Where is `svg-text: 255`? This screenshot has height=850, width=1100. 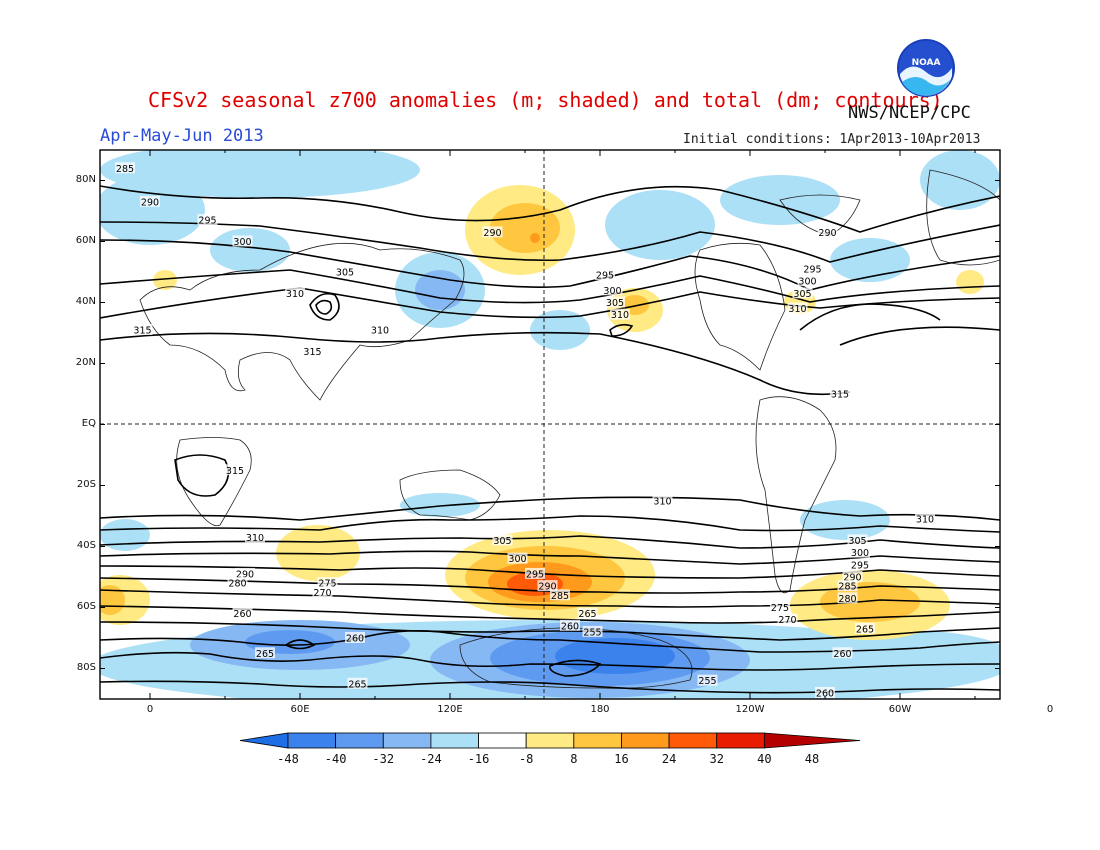
svg-text: 255 is located at coordinates (707, 681).